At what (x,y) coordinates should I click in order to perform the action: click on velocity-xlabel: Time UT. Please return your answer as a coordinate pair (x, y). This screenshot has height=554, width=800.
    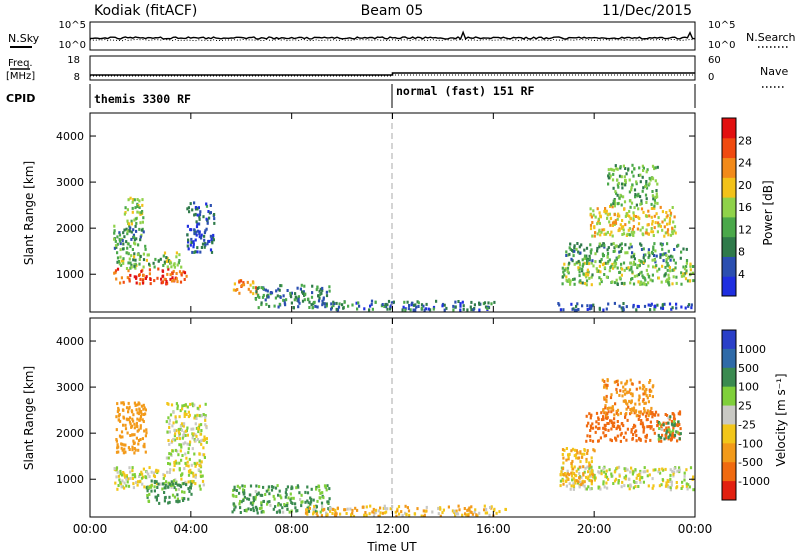
    Looking at the image, I should click on (391, 547).